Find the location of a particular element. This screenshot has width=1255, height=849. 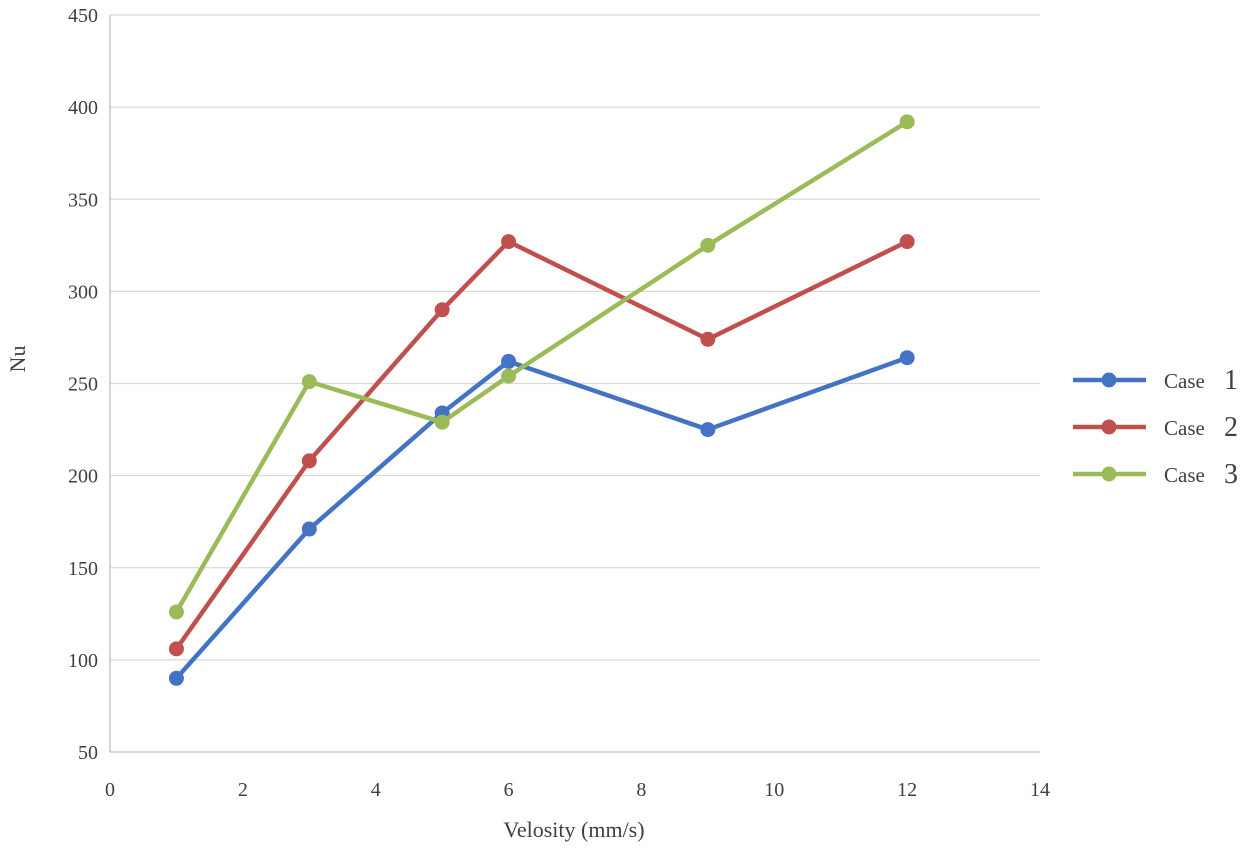

legend-item: Case 2 is located at coordinates (1155, 427).